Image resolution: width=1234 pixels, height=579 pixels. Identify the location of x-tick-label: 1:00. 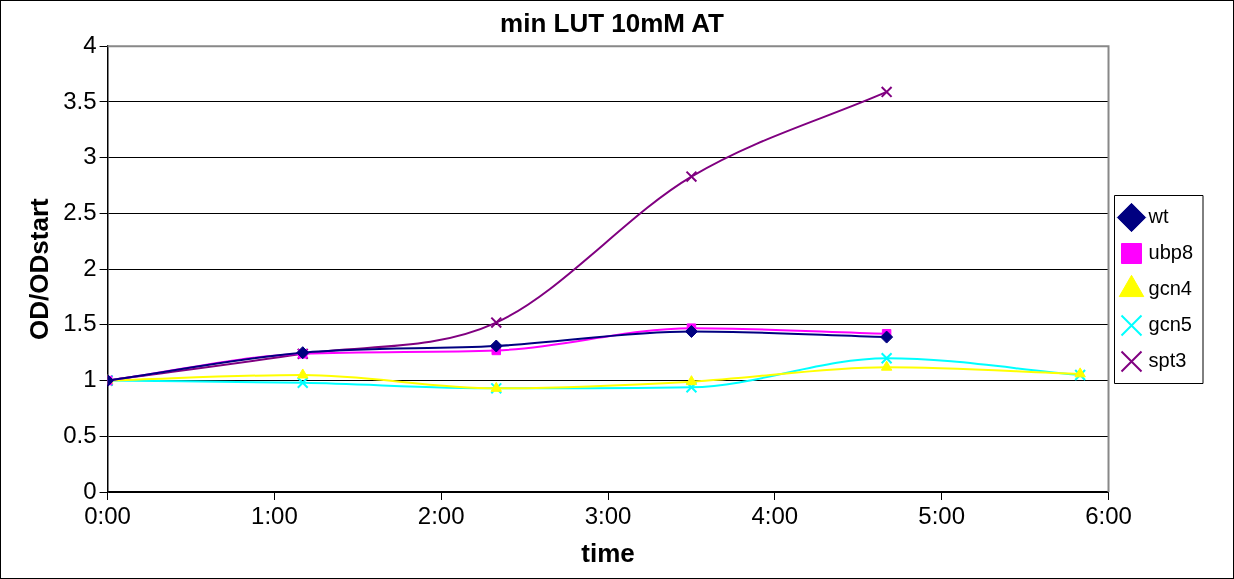
(274, 516).